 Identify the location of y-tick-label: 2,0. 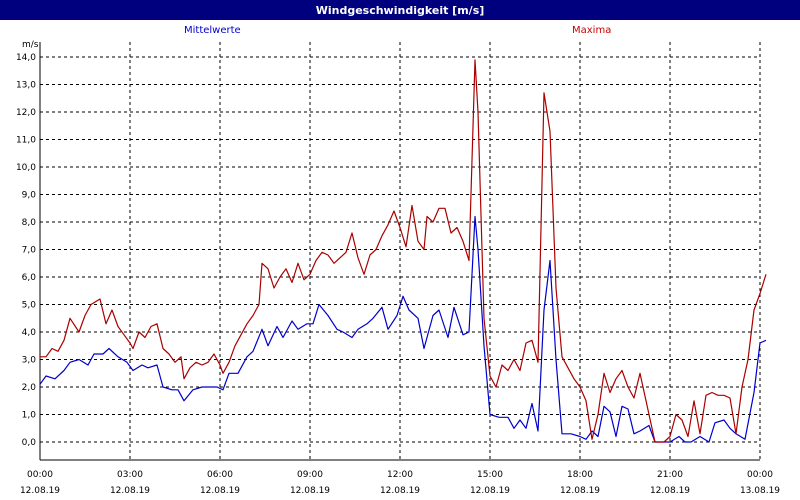
(29, 388).